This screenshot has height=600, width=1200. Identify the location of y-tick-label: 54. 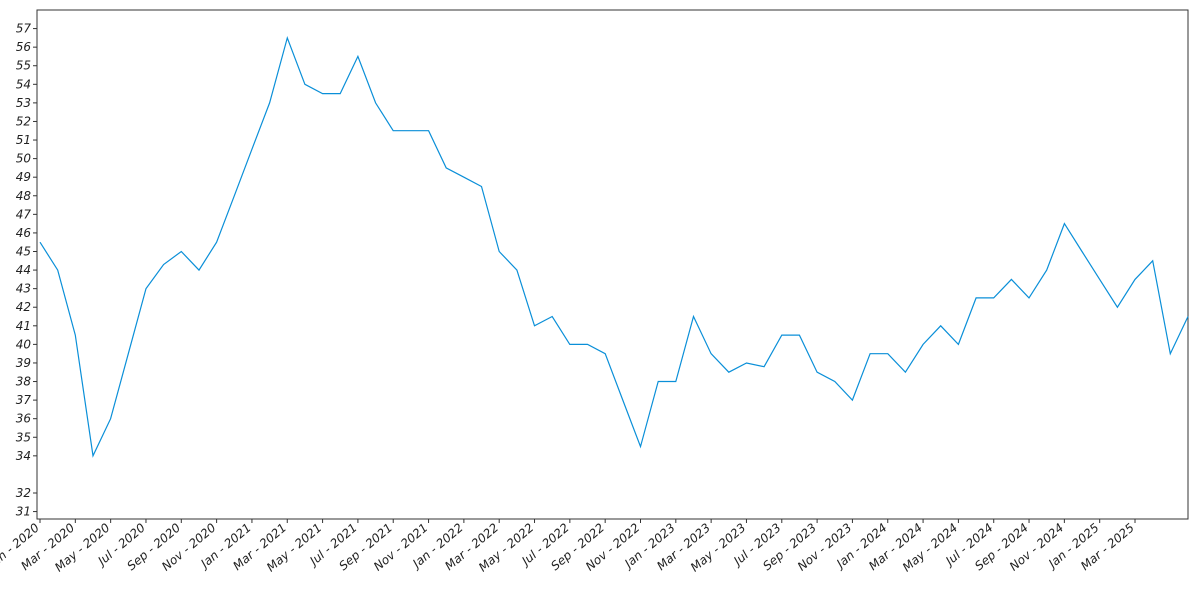
(23, 84).